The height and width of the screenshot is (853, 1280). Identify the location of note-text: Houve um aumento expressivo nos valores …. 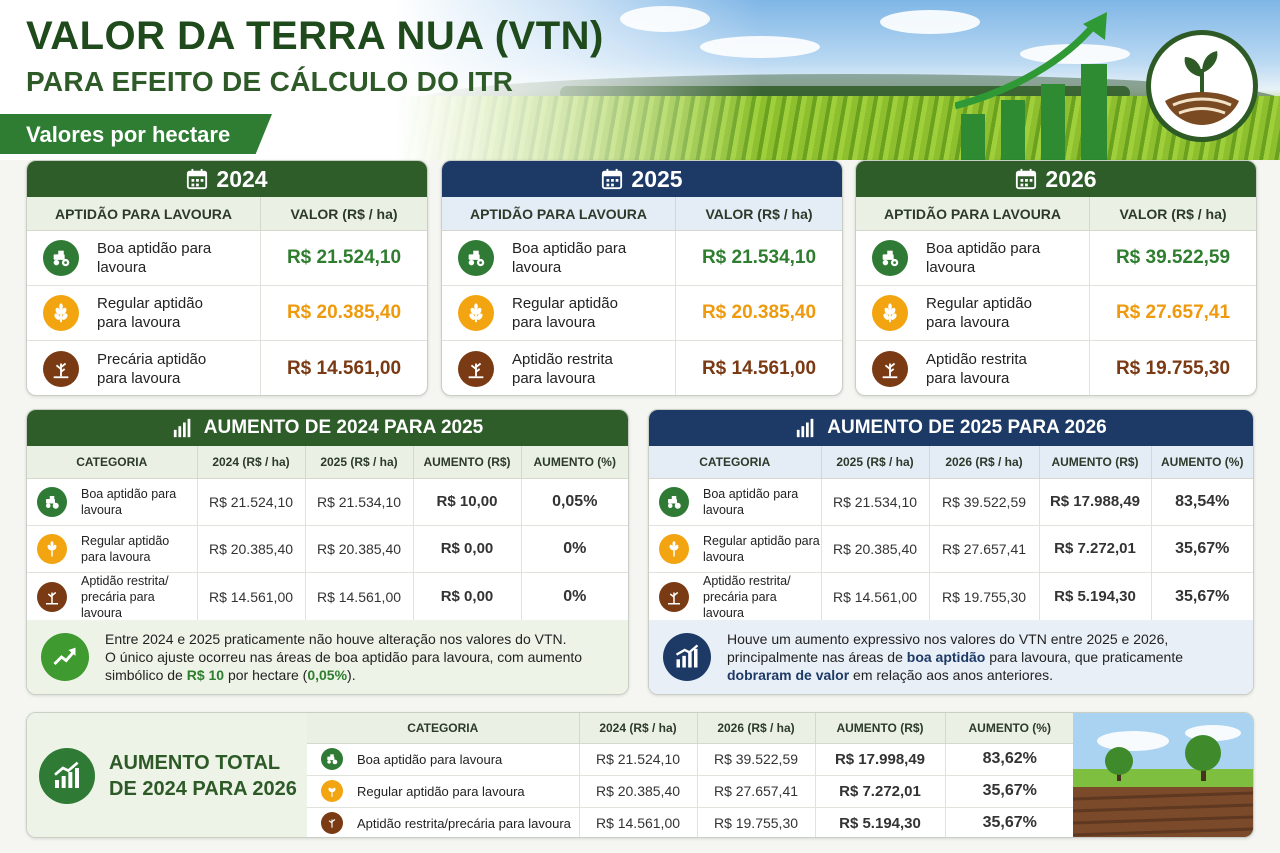
(955, 657).